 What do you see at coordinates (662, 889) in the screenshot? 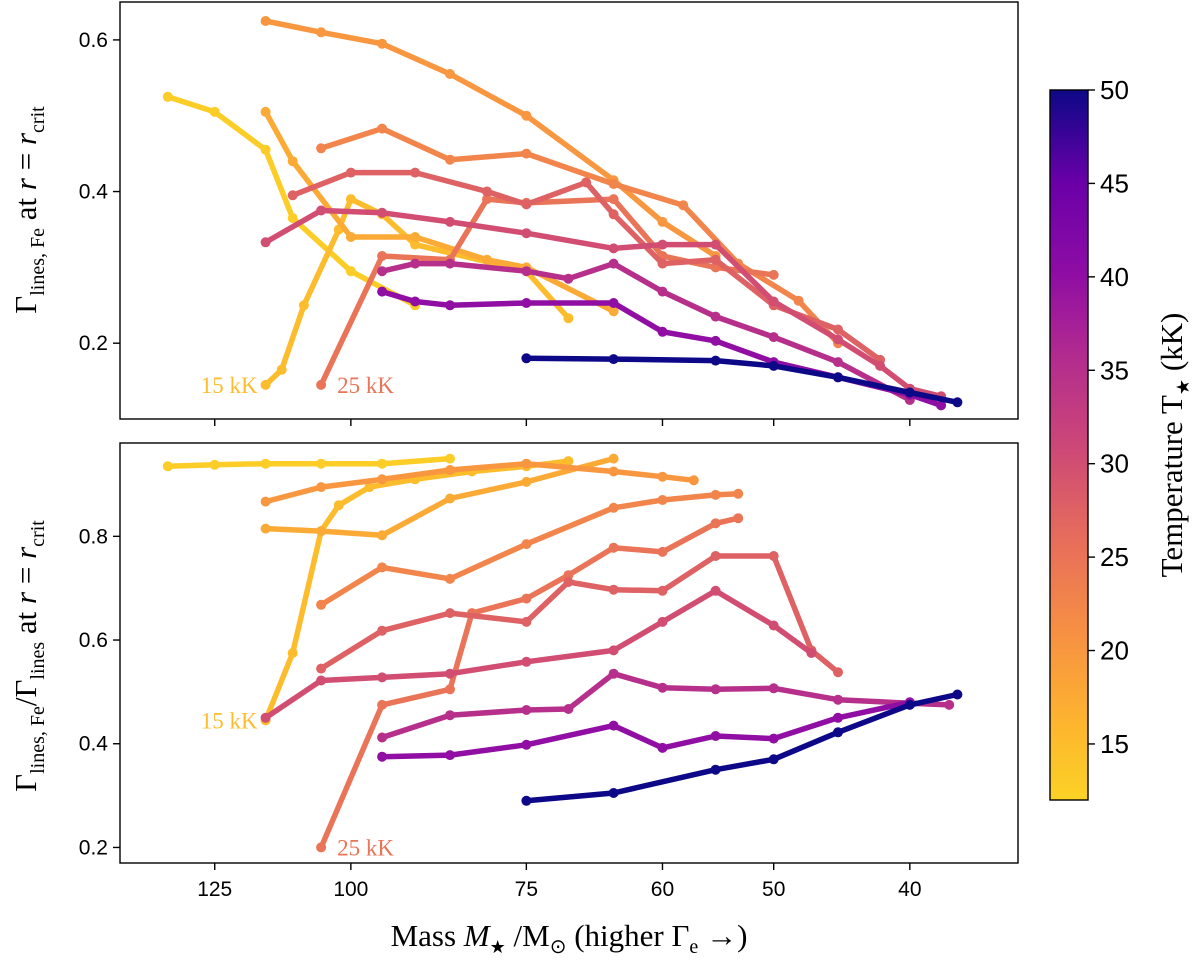
I see `bottom-x-tick-label: 60` at bounding box center [662, 889].